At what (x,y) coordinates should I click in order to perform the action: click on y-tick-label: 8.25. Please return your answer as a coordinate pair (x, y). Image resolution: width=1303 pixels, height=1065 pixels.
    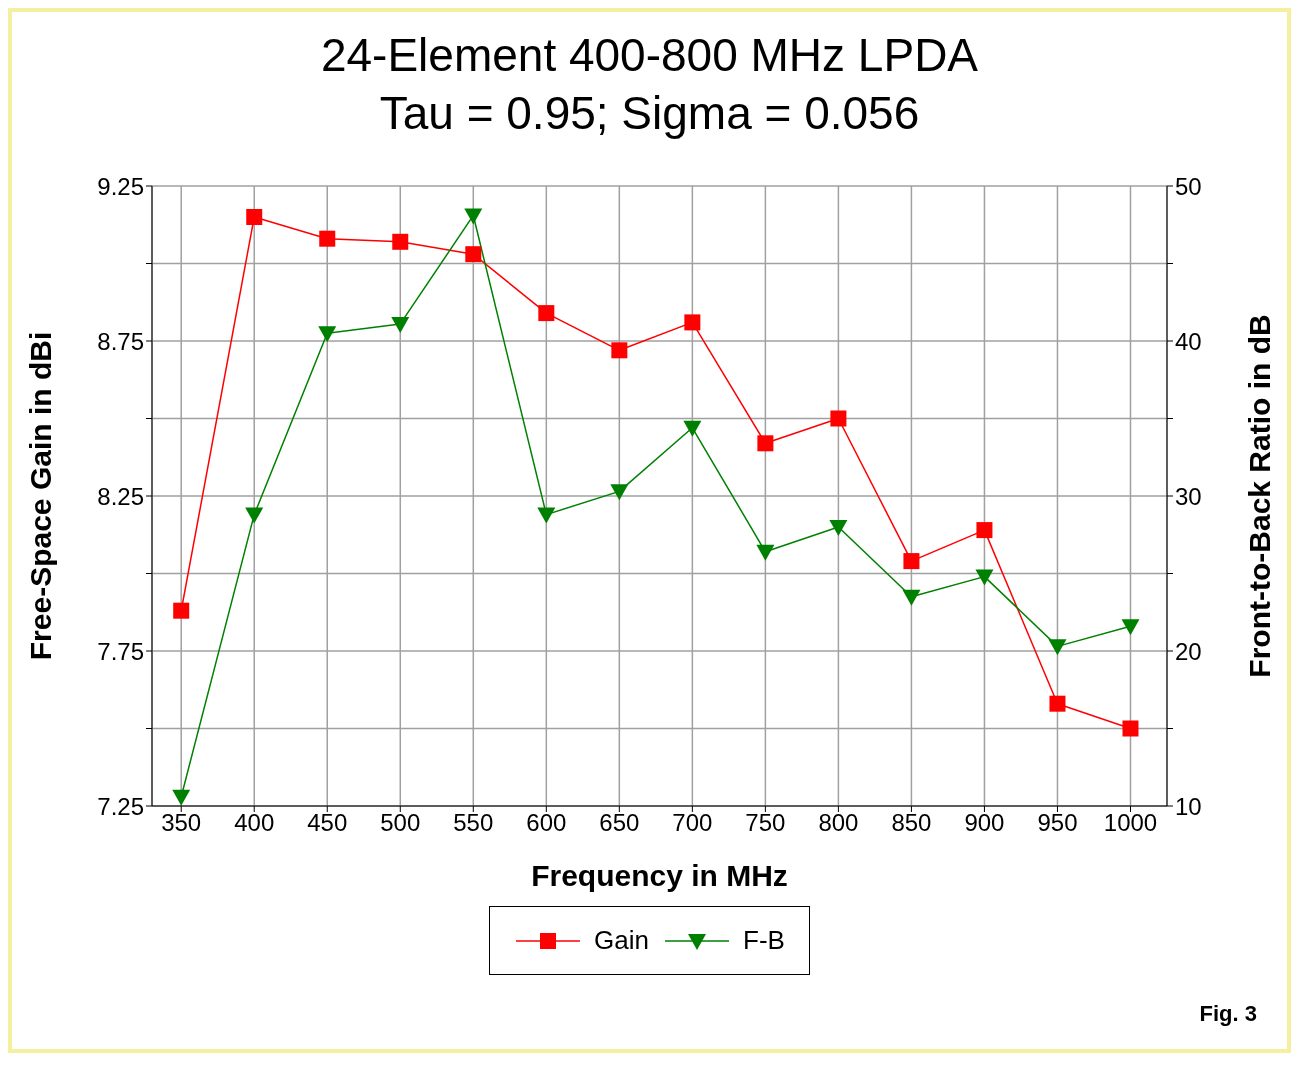
    Looking at the image, I should click on (120, 496).